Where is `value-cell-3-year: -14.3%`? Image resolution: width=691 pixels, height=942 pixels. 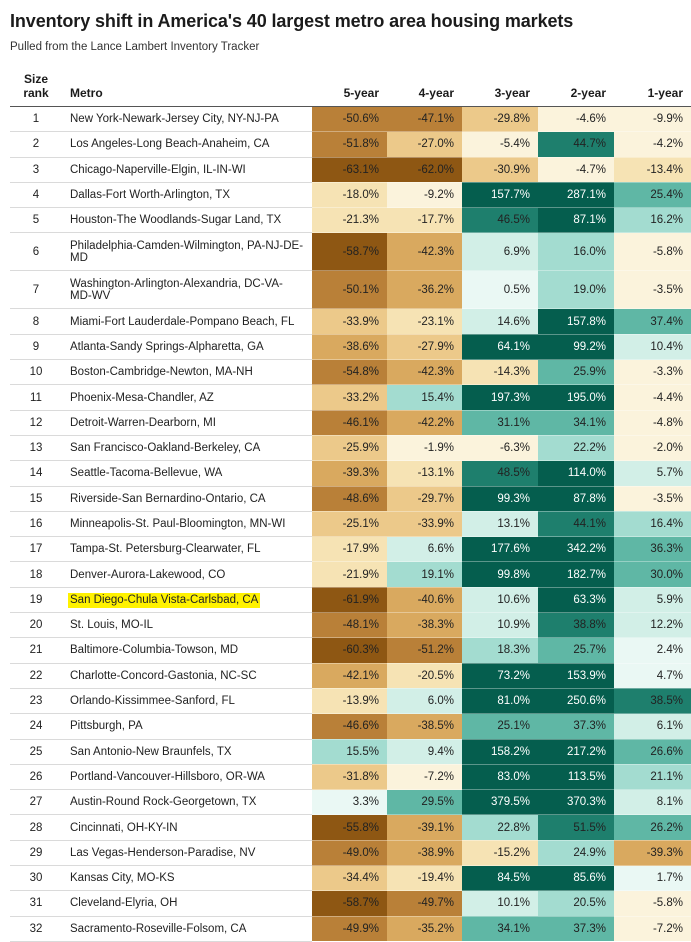
value-cell-3-year: -14.3% is located at coordinates (500, 372).